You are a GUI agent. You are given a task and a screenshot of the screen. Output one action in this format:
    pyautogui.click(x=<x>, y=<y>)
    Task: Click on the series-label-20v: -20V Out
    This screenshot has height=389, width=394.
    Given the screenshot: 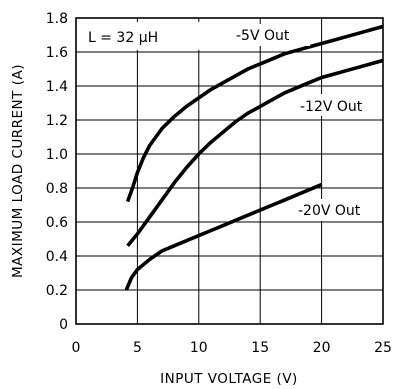 What is the action you would take?
    pyautogui.click(x=329, y=211)
    